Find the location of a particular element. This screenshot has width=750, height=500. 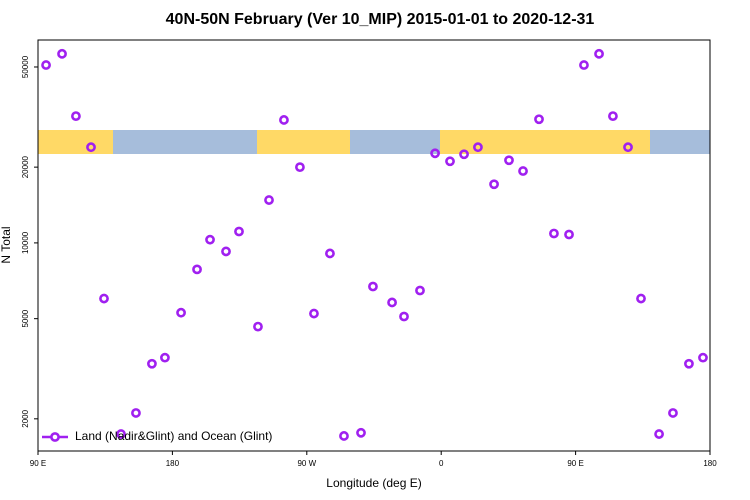

y-tick-label: 10000 is located at coordinates (25, 242).